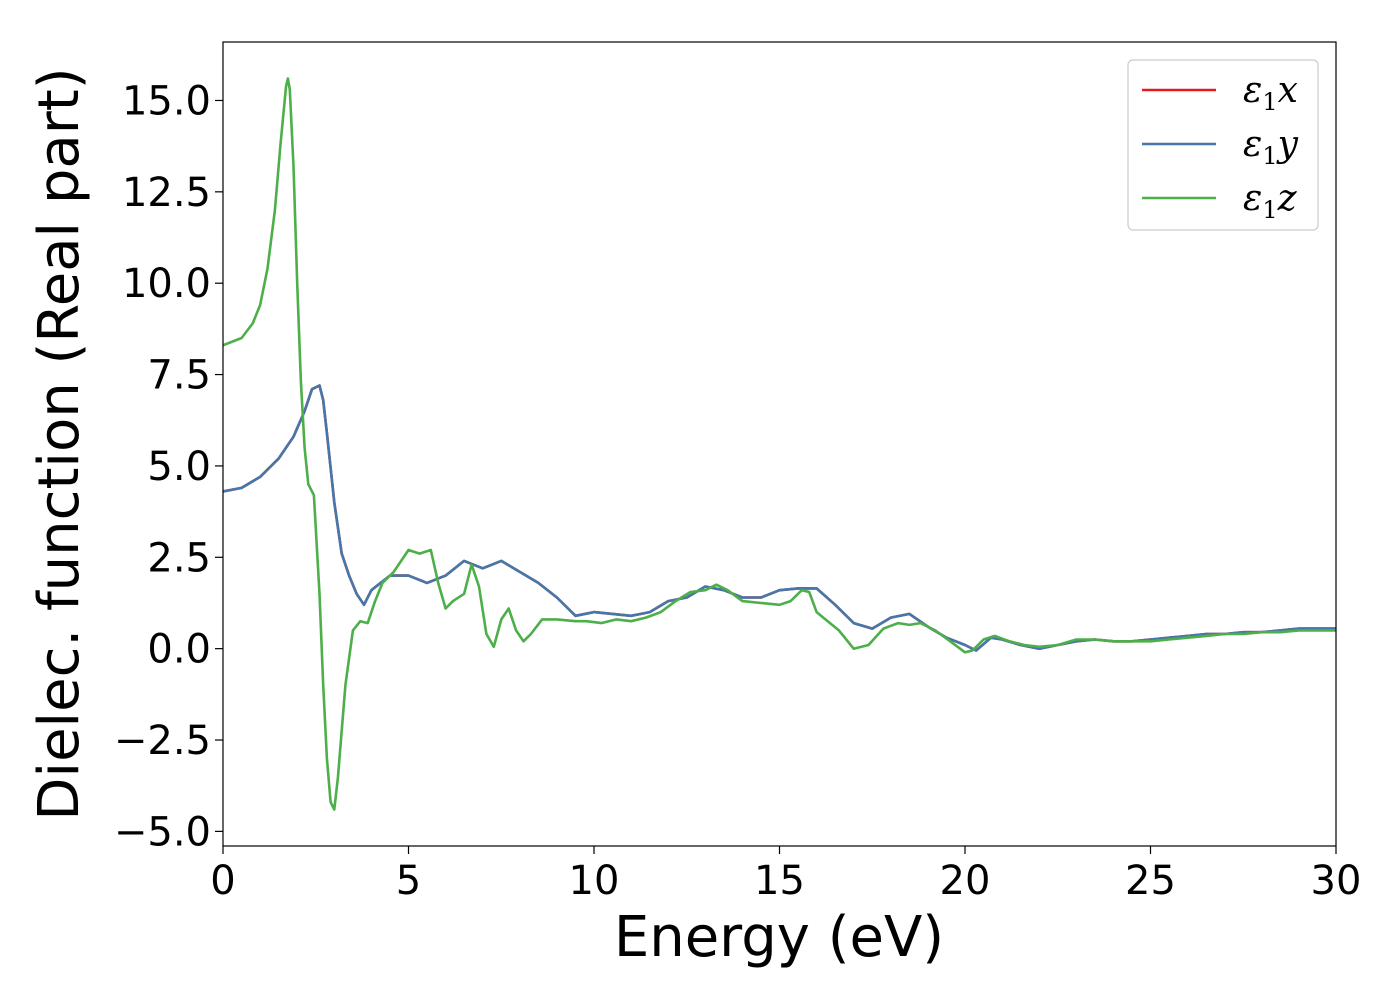  I want to click on legend-label-2: ε1z, so click(1270, 201).